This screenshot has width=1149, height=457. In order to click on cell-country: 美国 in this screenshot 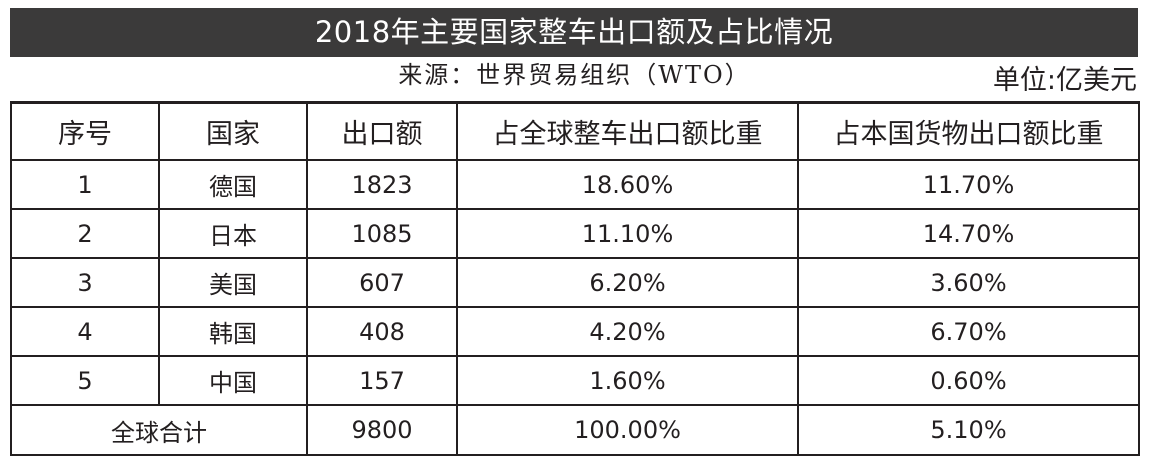, I will do `click(233, 282)`.